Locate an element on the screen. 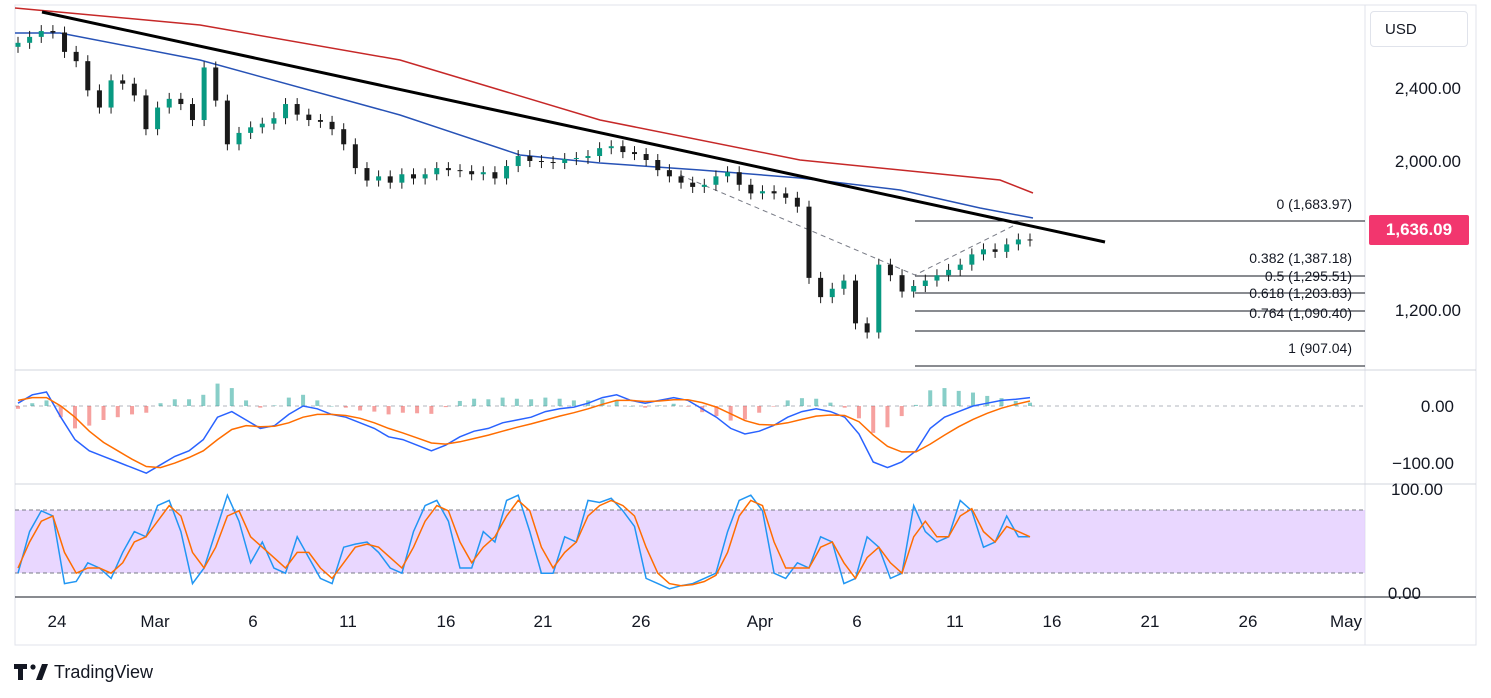 This screenshot has width=1491, height=698. y-tick-1200: 1,200.00 is located at coordinates (1428, 310).